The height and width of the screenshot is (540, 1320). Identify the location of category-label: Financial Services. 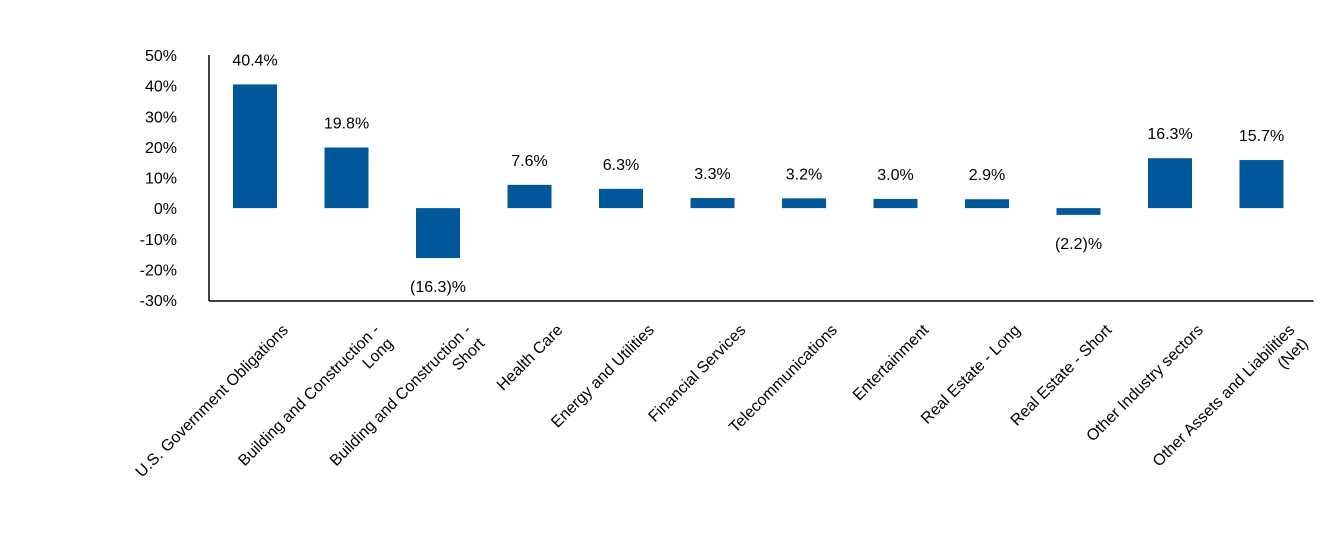
(698, 374).